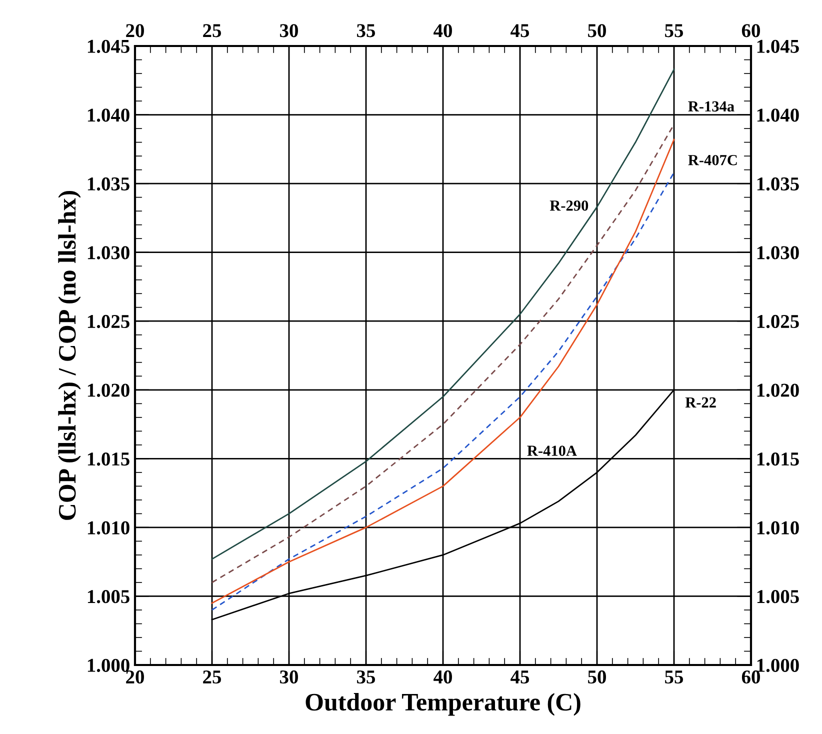  What do you see at coordinates (778, 253) in the screenshot?
I see `y2-tick-label: 1.030` at bounding box center [778, 253].